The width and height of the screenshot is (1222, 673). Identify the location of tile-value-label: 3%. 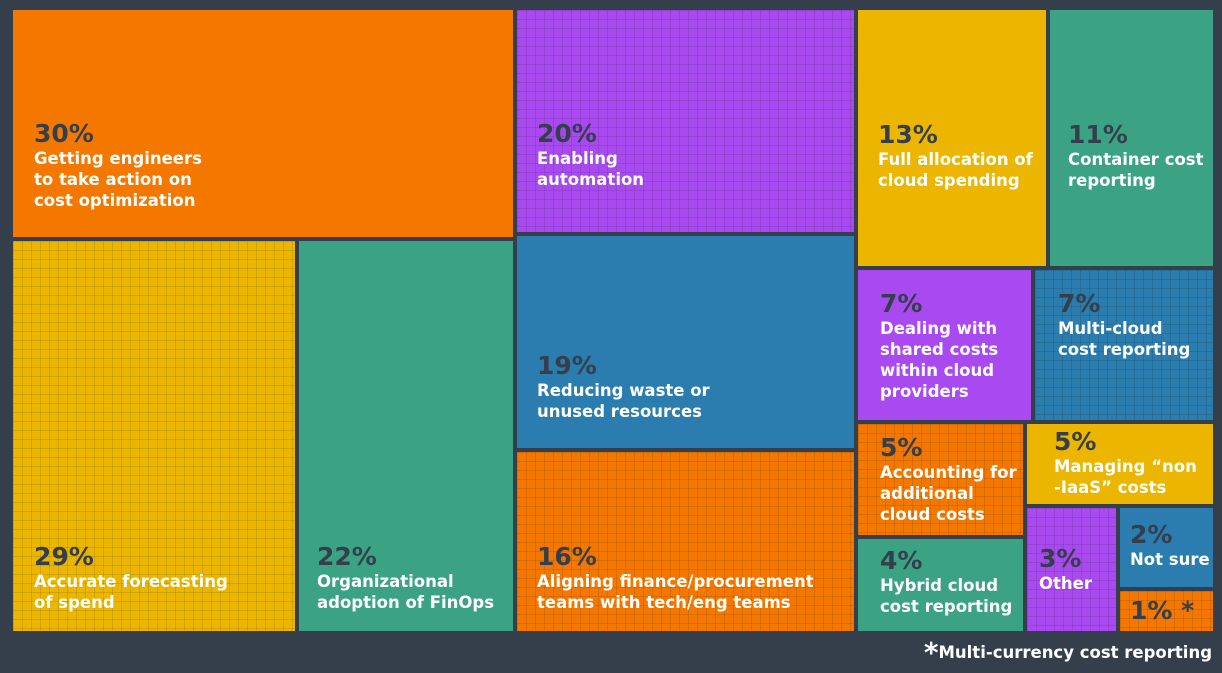
(1060, 558).